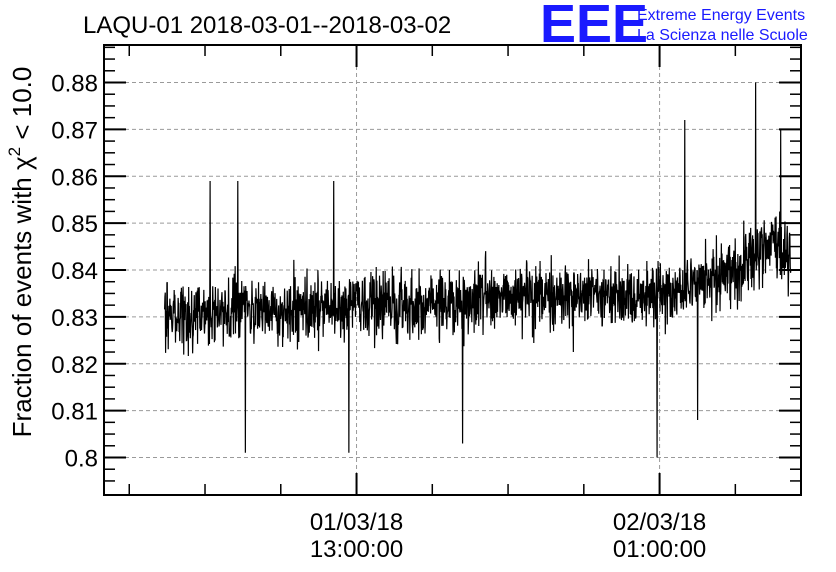  Describe the element at coordinates (721, 15) in the screenshot. I see `logo-line1: Extreme Energy Events` at that location.